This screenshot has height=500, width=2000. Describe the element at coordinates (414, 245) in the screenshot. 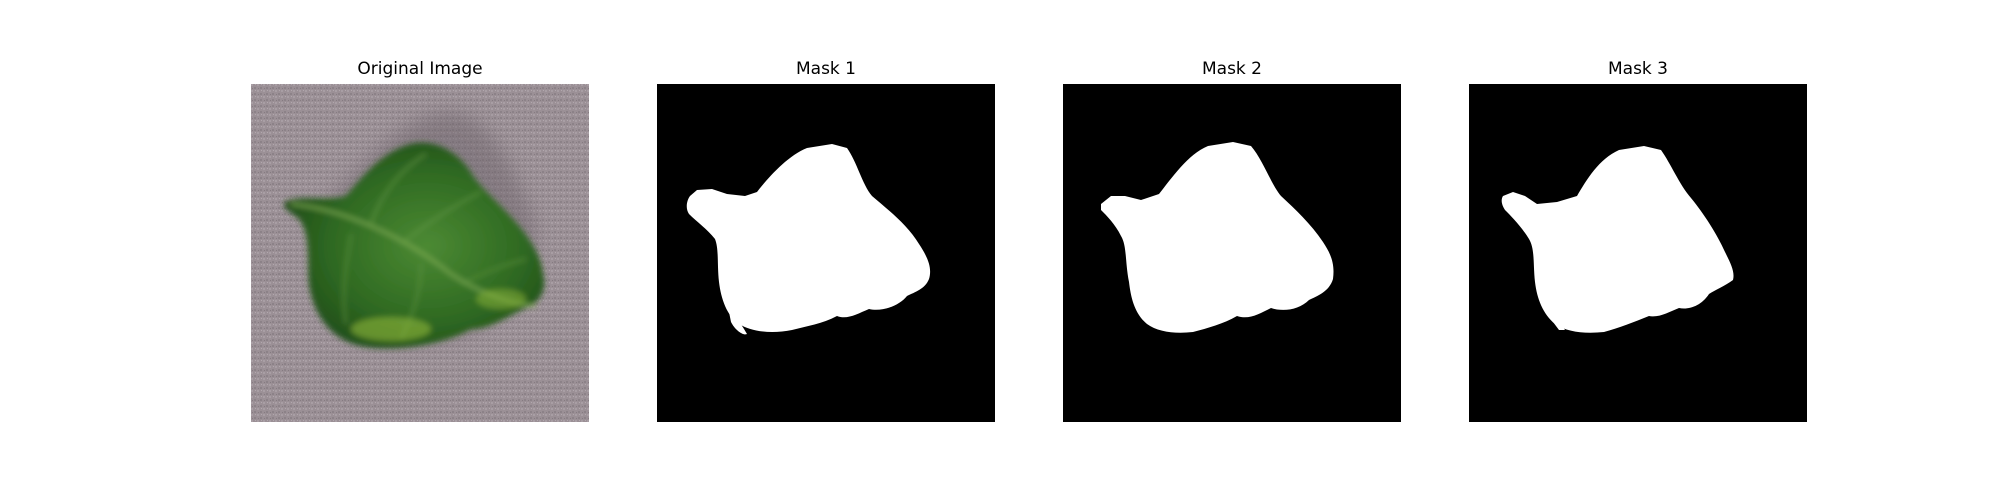

I see `leaf` at that location.